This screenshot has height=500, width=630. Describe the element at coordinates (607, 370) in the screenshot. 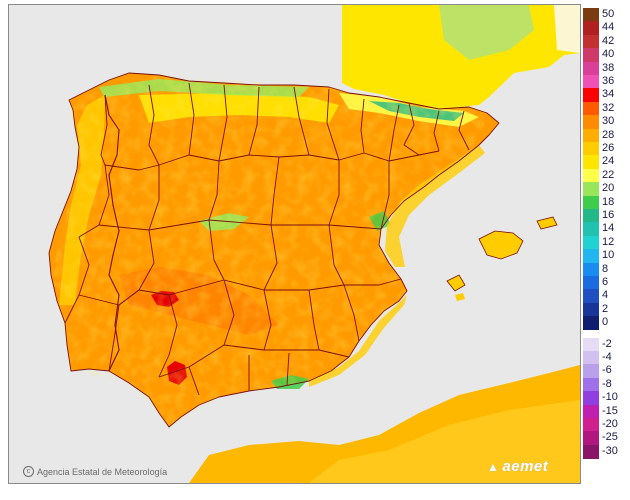

I see `legend-label: -6` at that location.